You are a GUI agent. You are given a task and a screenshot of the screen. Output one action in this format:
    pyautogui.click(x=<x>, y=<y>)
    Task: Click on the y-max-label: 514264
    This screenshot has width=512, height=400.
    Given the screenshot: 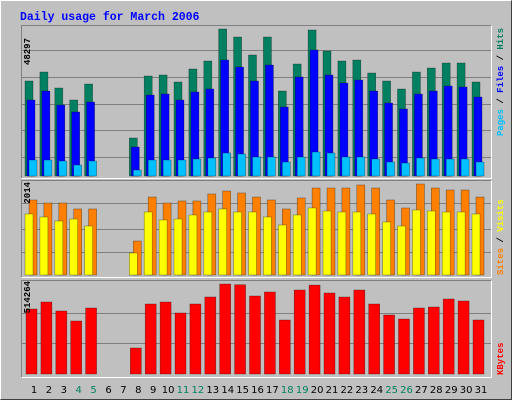 What is the action you would take?
    pyautogui.click(x=28, y=296)
    